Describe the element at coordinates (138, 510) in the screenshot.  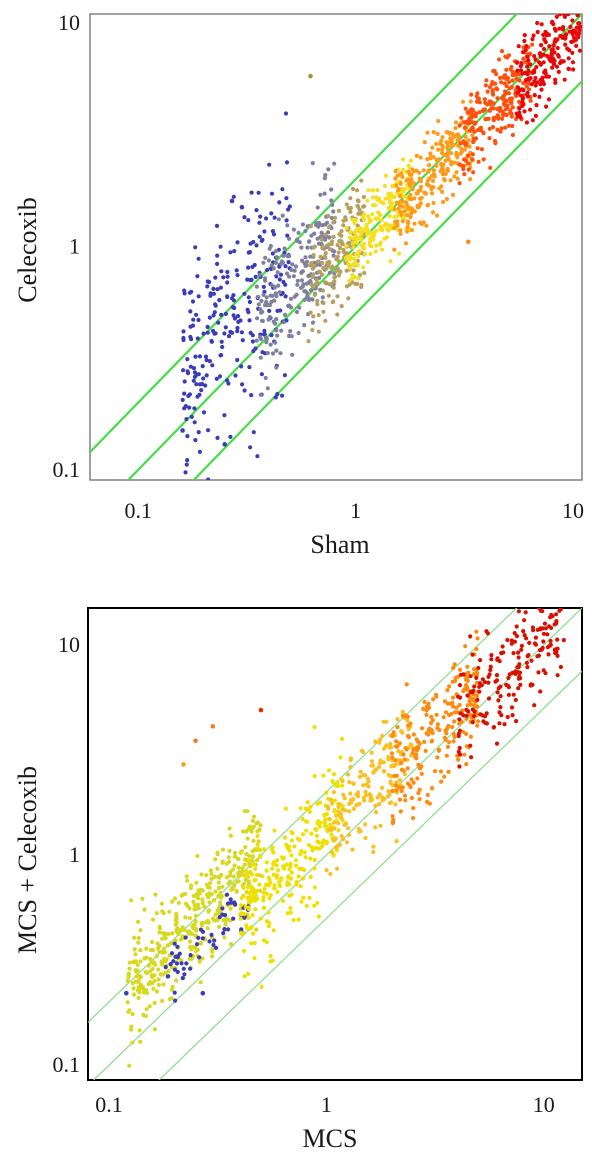
I see `x-tick-label: 0.1` at that location.